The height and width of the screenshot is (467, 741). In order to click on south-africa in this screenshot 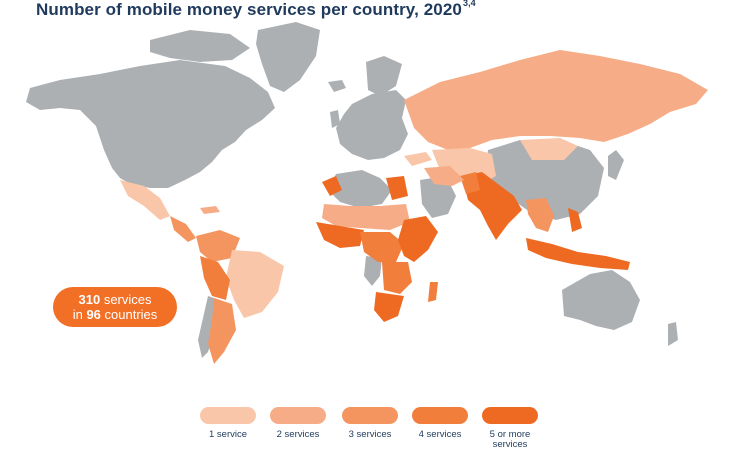, I will do `click(389, 307)`.